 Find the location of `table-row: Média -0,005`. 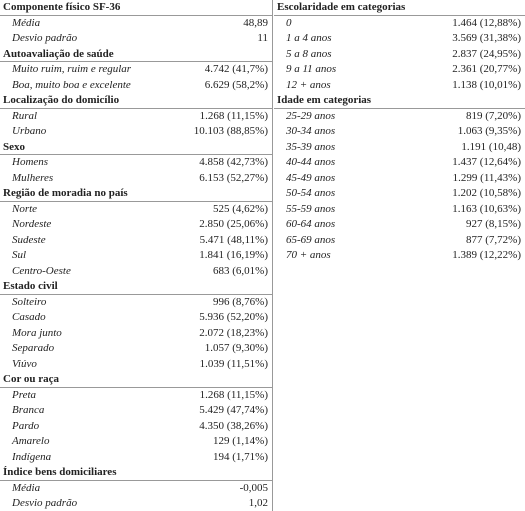

table-row: Média -0,005 is located at coordinates (136, 489).